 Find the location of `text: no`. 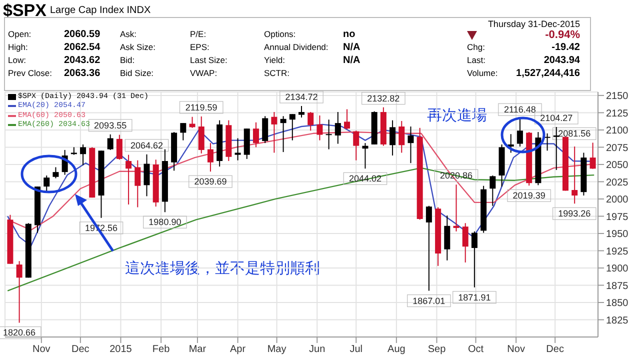

text: no is located at coordinates (349, 34).